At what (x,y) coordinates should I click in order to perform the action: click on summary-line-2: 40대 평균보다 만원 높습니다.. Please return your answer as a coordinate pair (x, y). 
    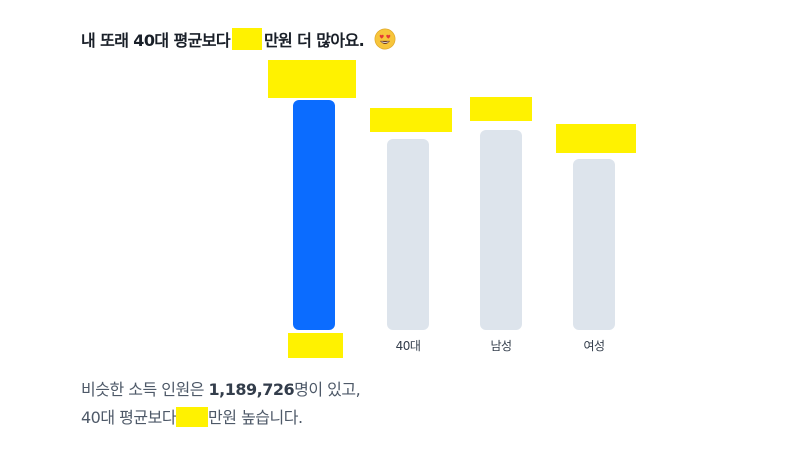
    Looking at the image, I should click on (220, 418).